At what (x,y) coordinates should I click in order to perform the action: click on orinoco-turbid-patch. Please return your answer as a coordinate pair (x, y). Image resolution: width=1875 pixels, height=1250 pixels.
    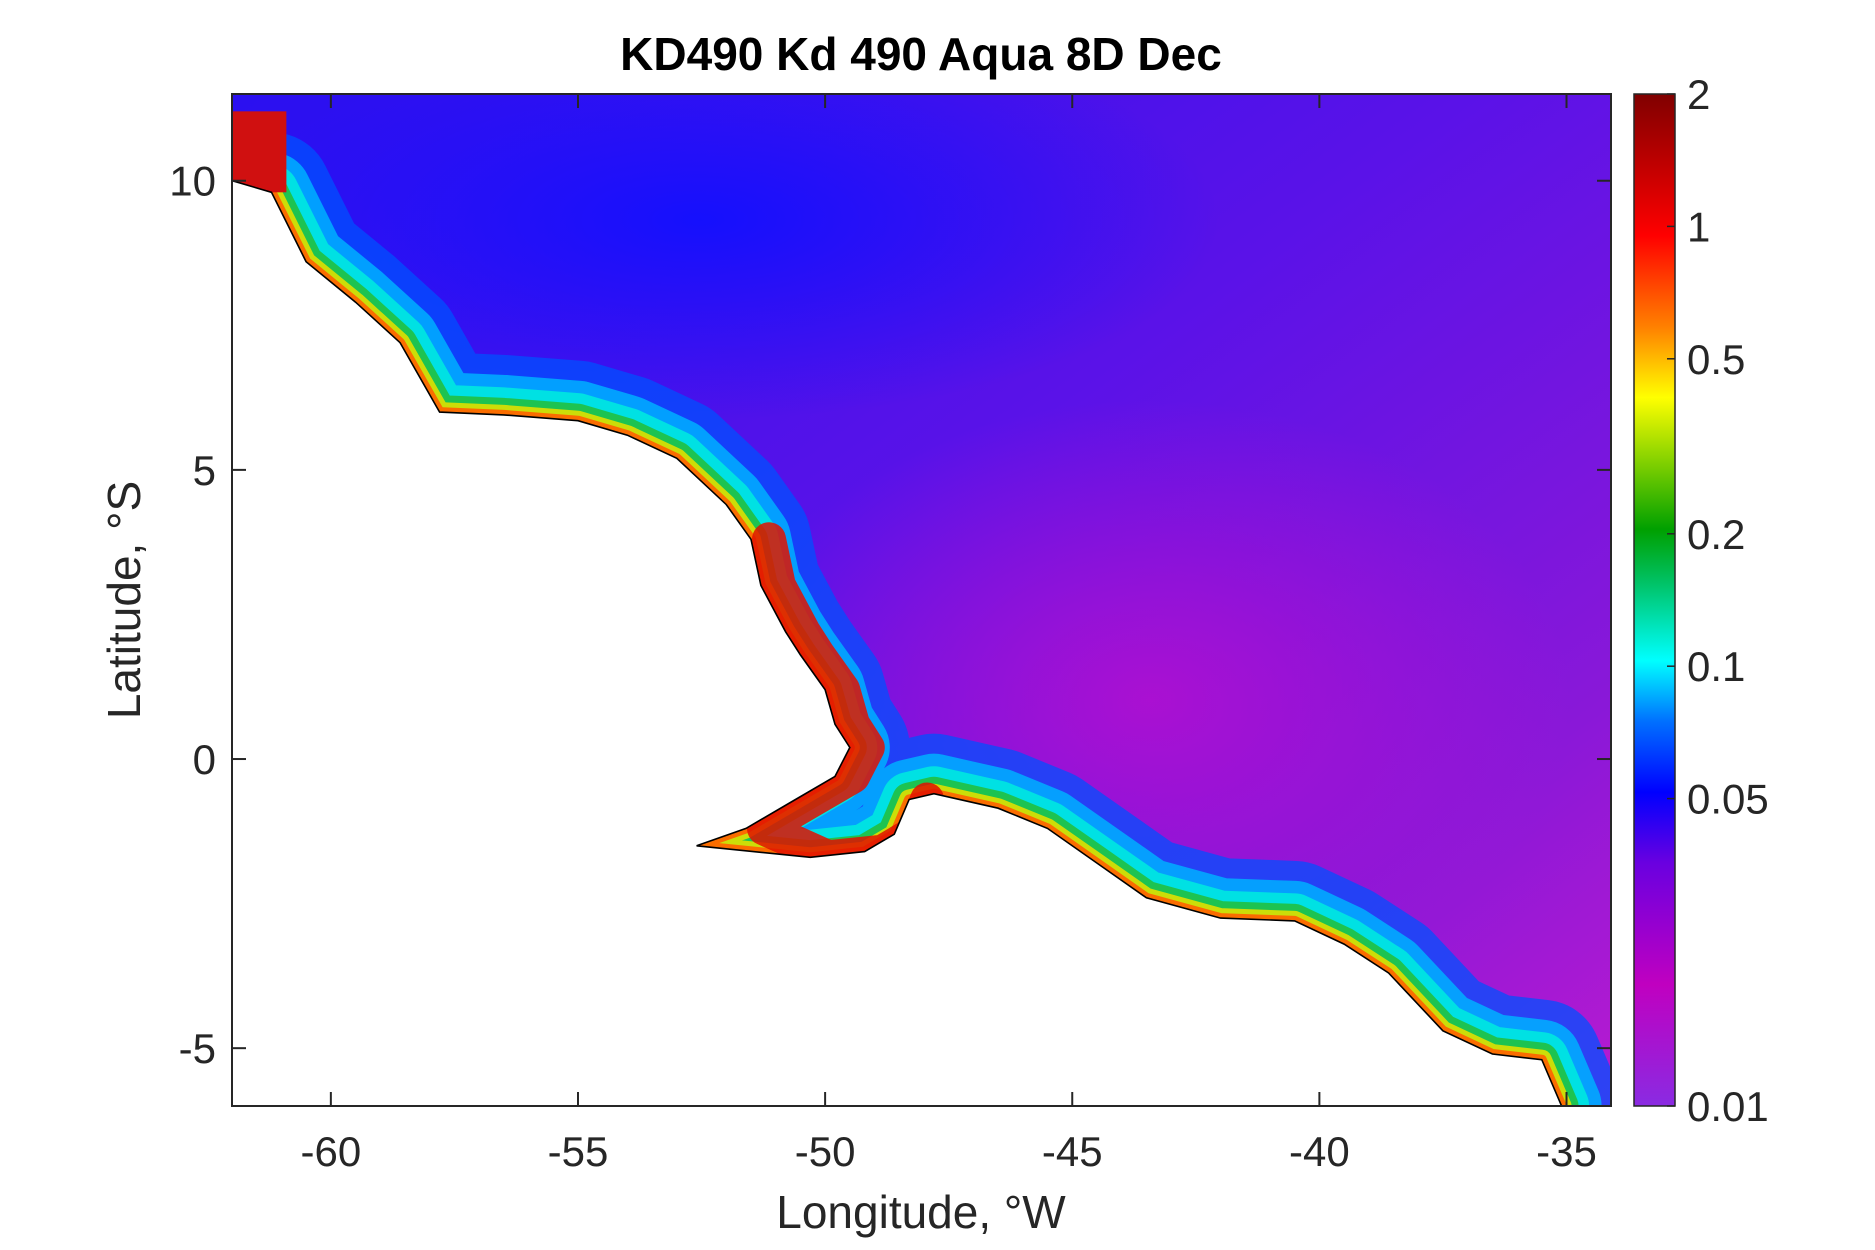
    Looking at the image, I should click on (259, 152).